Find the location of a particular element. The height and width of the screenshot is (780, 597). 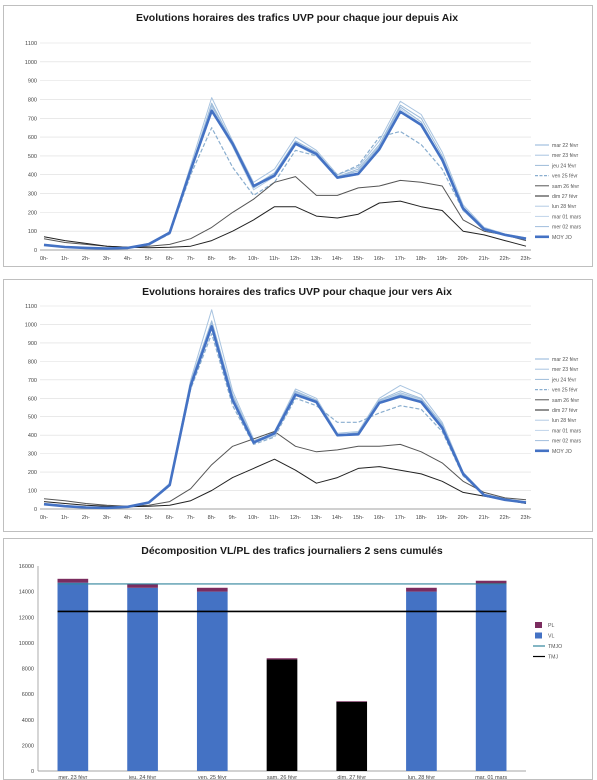

y-tick-label: 600 is located at coordinates (32, 138).